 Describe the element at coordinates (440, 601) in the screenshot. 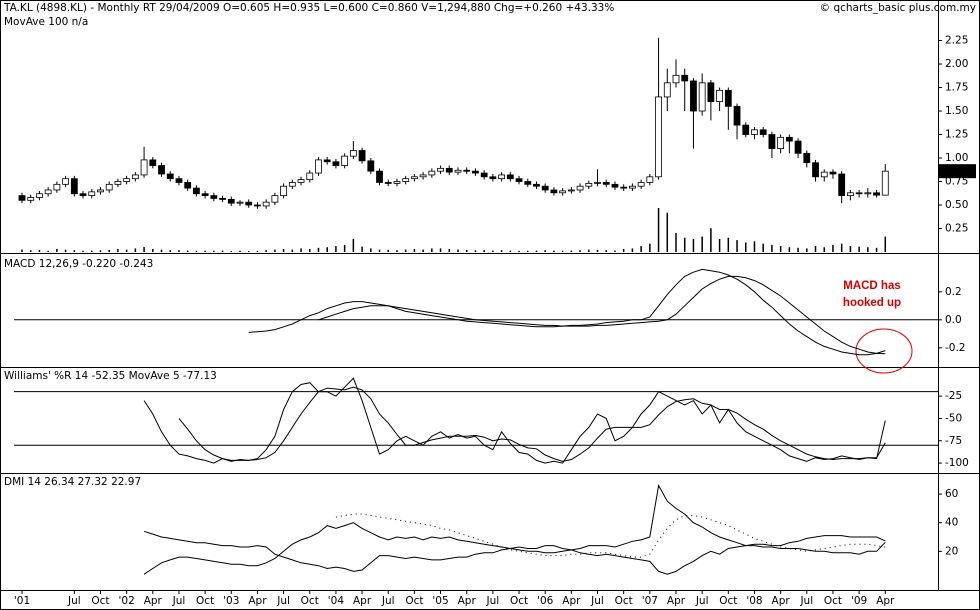

I see `x-tick-label: '05` at that location.